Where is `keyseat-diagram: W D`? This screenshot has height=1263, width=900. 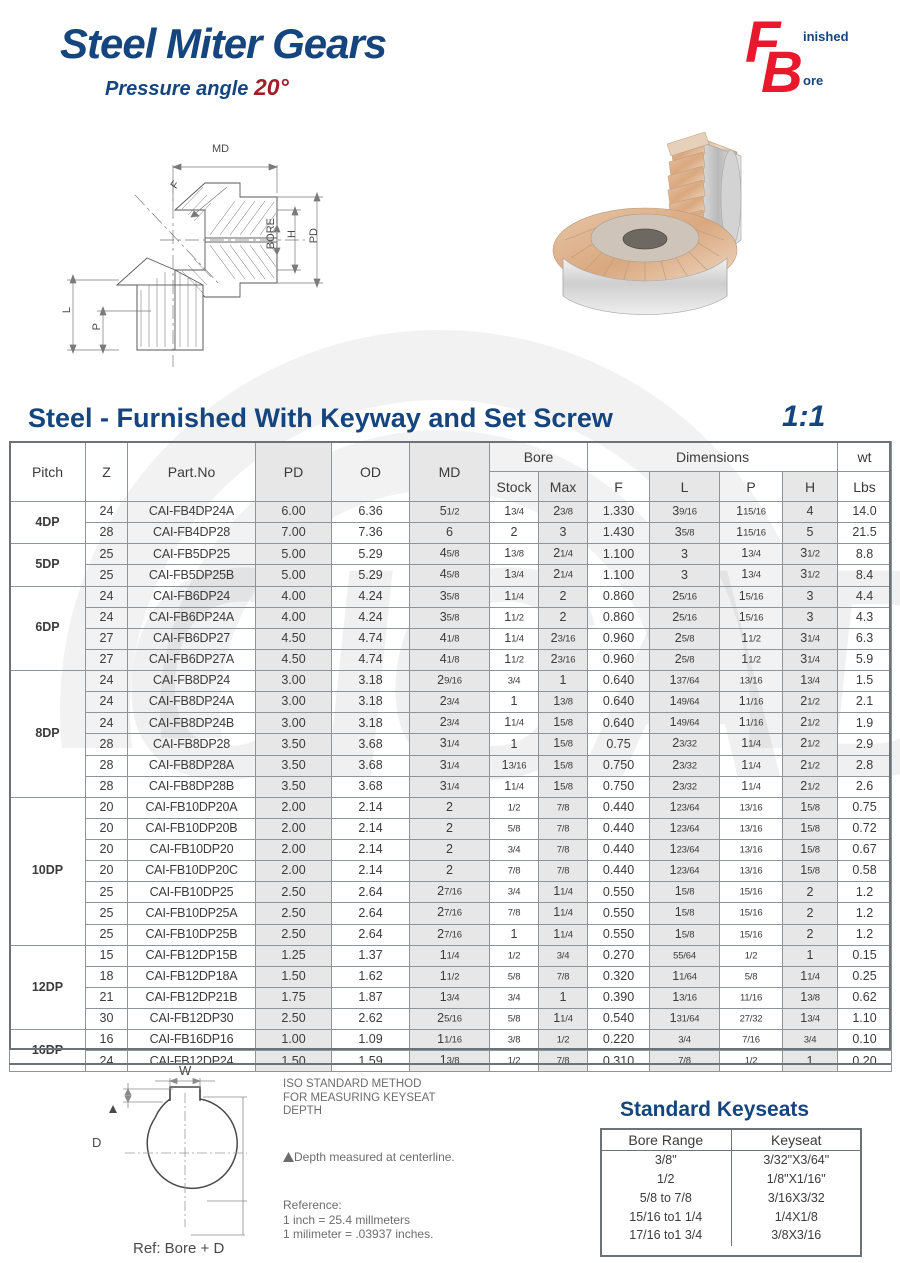
keyseat-diagram: W D is located at coordinates (193, 1159).